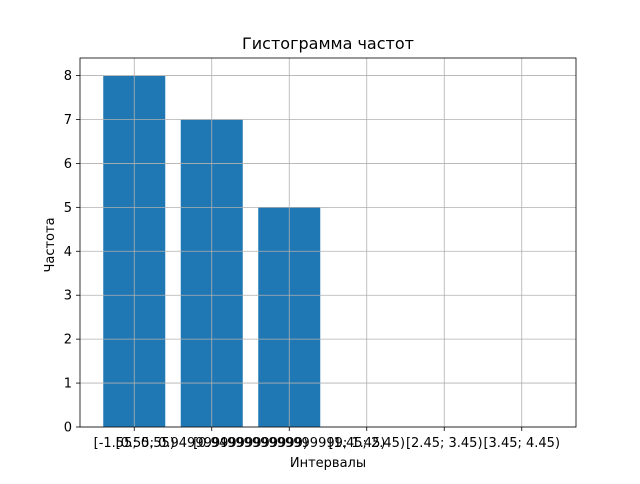 The image size is (640, 484). Describe the element at coordinates (289, 443) in the screenshot. I see `x-tick-label-2: [0.9499999999999999; 1.45)` at that location.